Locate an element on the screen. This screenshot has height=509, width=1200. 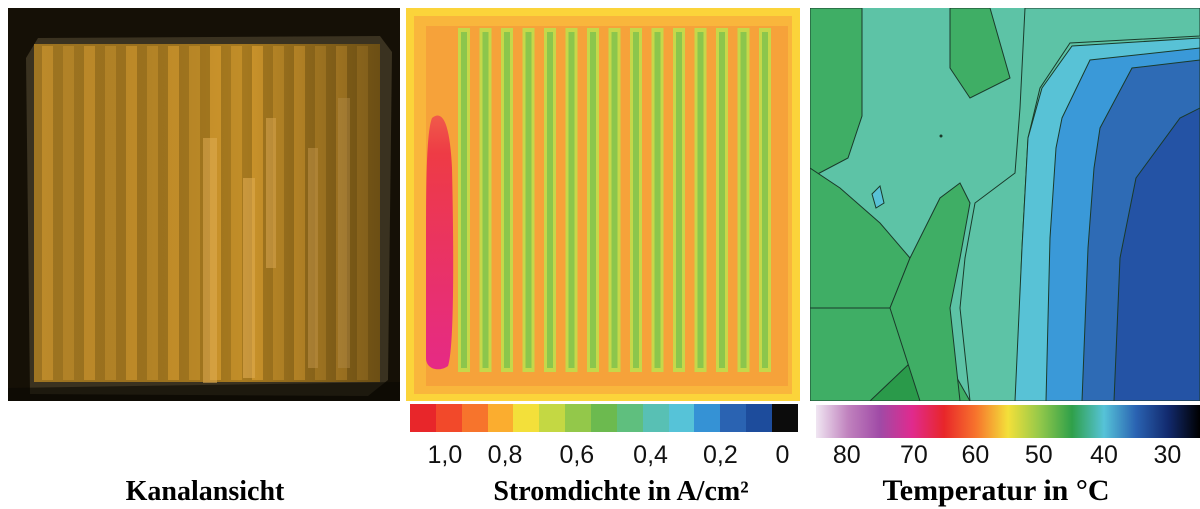
tick-label: 0 is located at coordinates (782, 455).